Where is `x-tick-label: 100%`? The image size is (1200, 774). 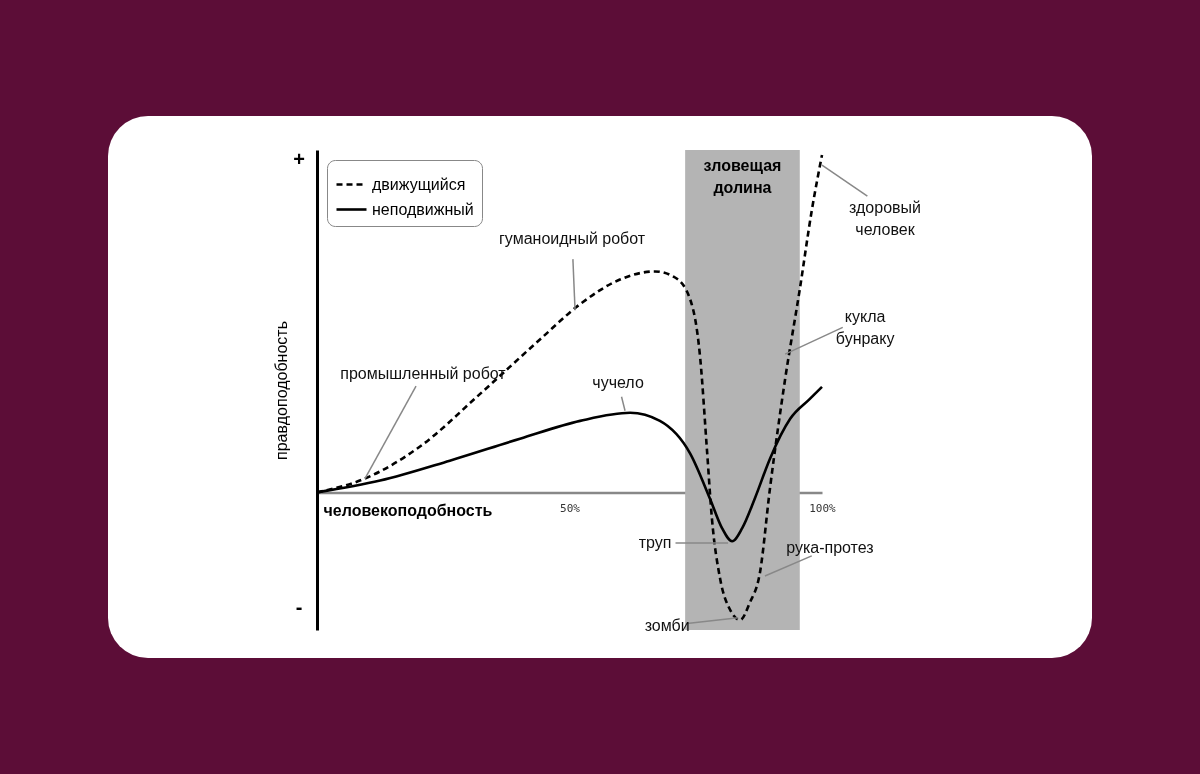 x-tick-label: 100% is located at coordinates (823, 508).